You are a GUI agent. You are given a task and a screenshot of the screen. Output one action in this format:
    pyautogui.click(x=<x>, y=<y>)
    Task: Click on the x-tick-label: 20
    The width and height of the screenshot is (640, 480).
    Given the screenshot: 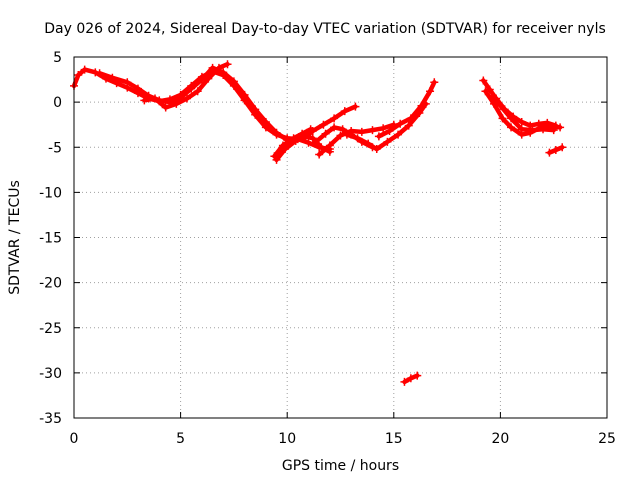 What is the action you would take?
    pyautogui.click(x=500, y=439)
    